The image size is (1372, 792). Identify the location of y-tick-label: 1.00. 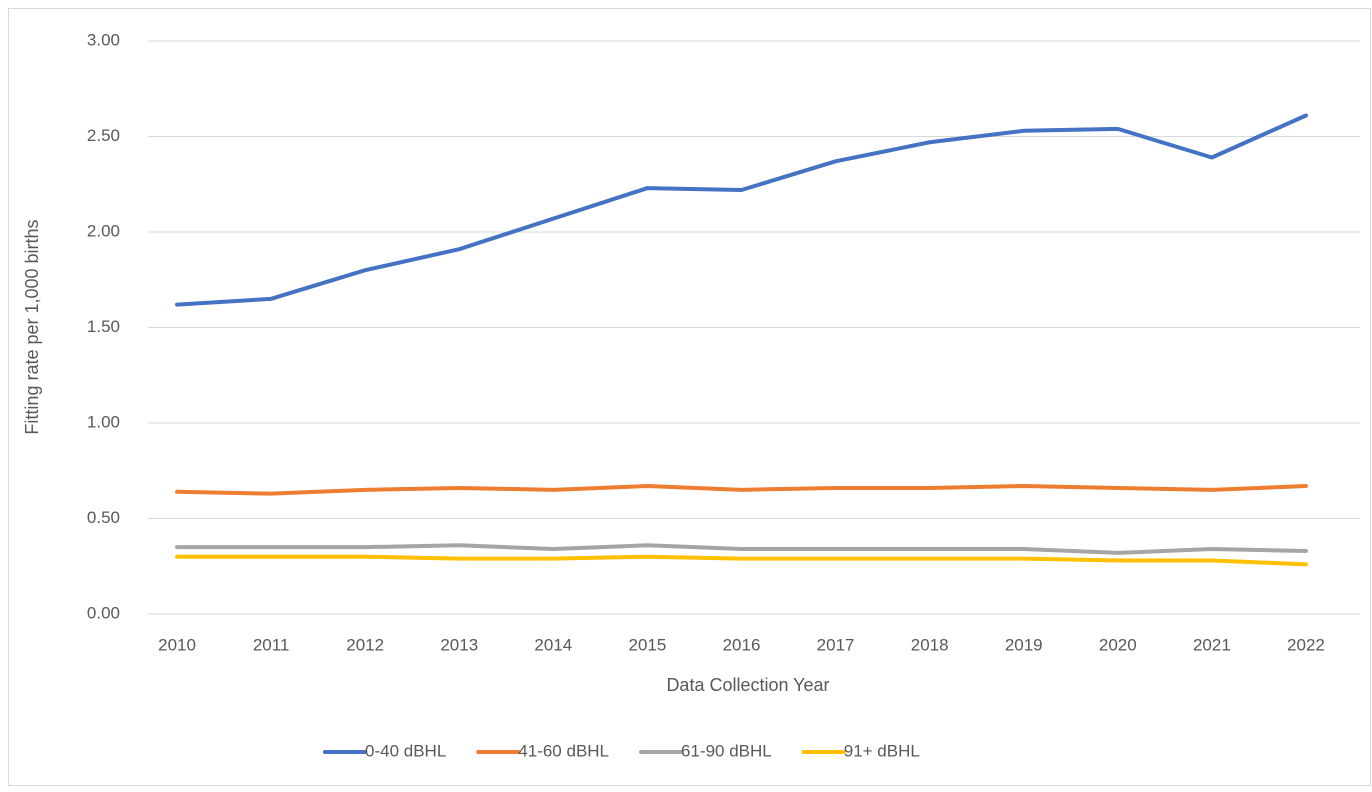
(103, 421).